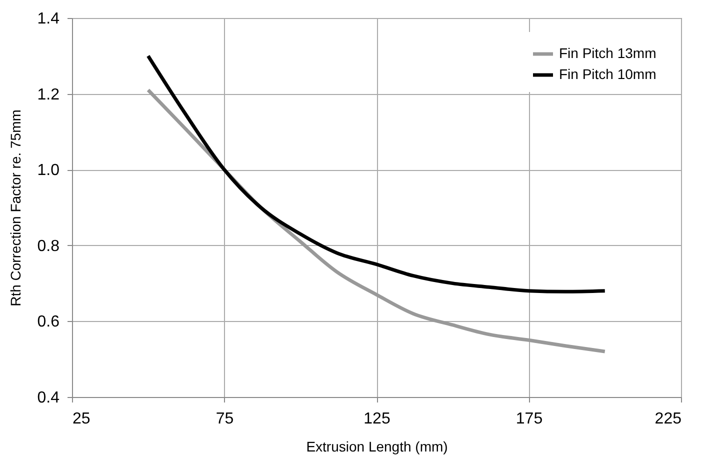 The image size is (702, 462). What do you see at coordinates (48, 322) in the screenshot?
I see `y-tick-label: 0.6` at bounding box center [48, 322].